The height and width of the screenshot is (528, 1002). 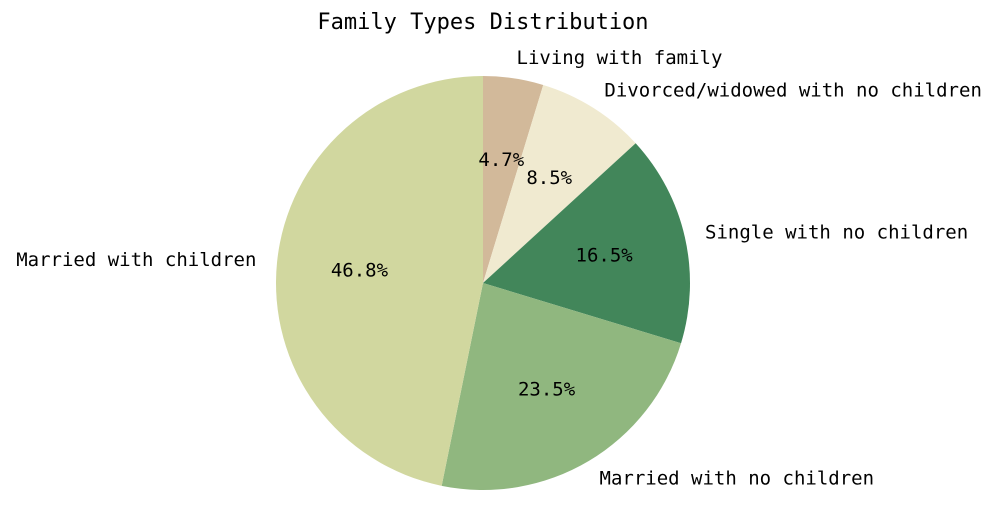 What do you see at coordinates (836, 233) in the screenshot?
I see `slice-label-single-with-no-children: Single with no children` at bounding box center [836, 233].